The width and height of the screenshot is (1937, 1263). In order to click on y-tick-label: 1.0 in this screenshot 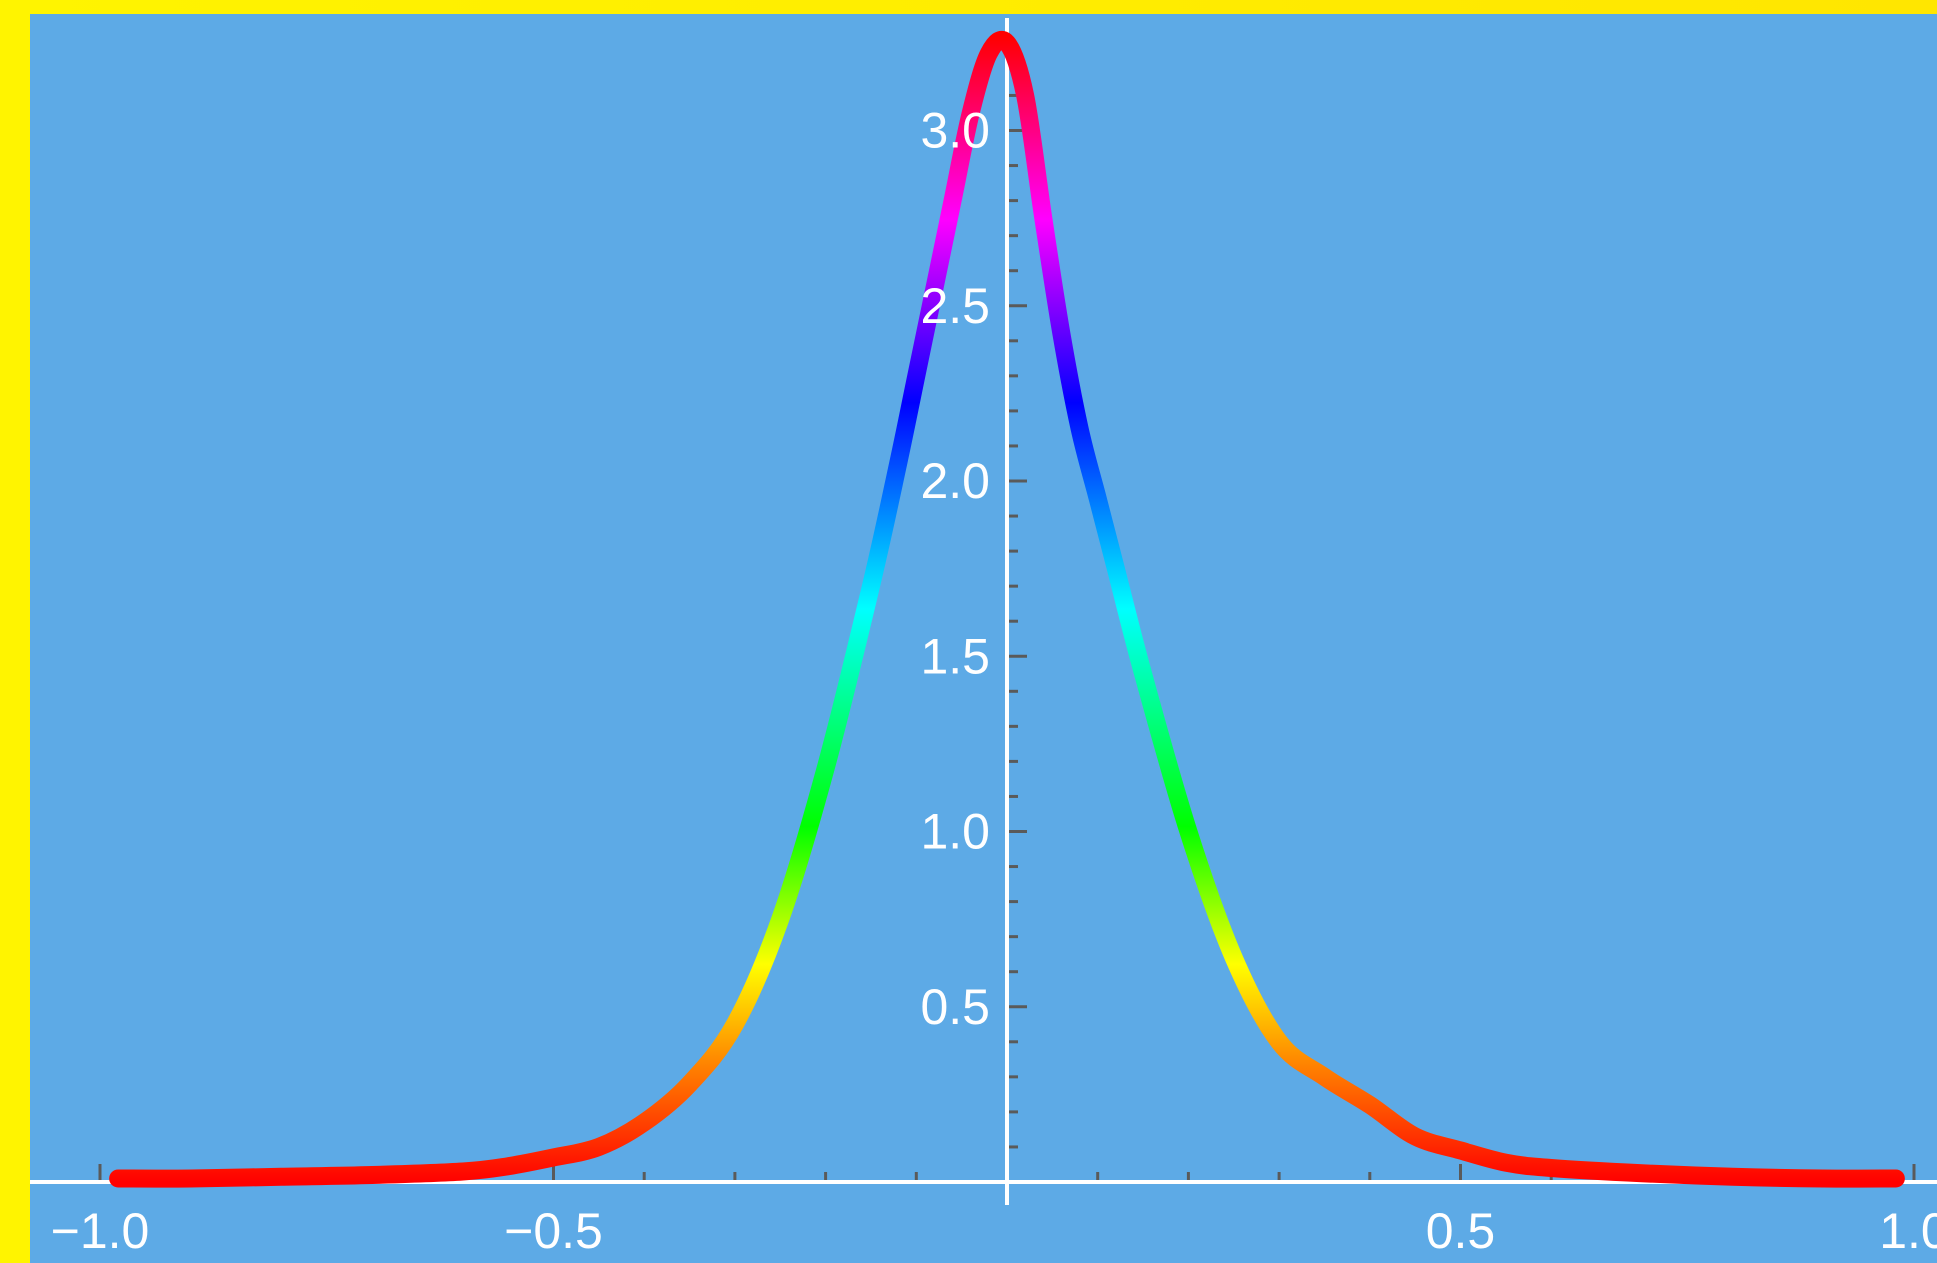, I will do `click(955, 832)`.